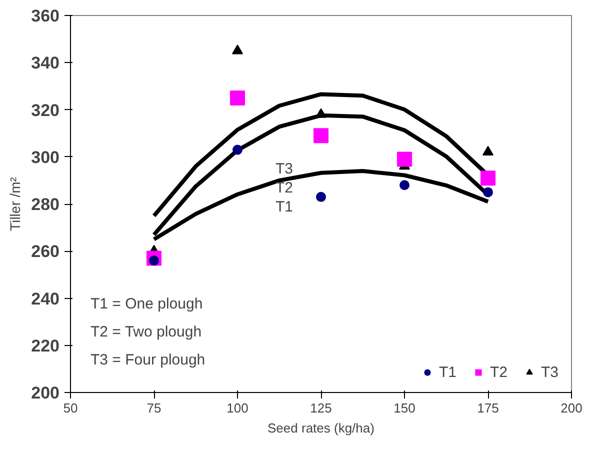 The width and height of the screenshot is (591, 452). What do you see at coordinates (70, 408) in the screenshot?
I see `x-tick-label: 50` at bounding box center [70, 408].